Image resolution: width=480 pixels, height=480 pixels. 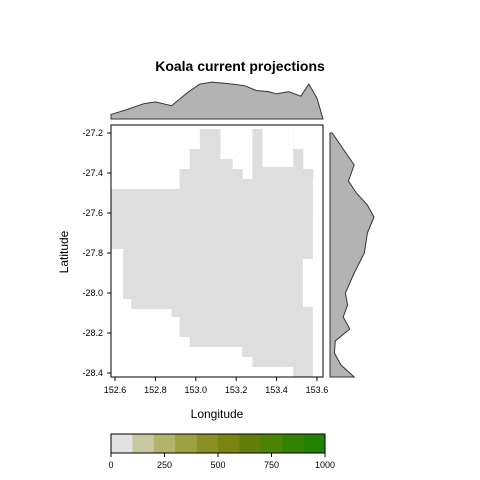 What do you see at coordinates (240, 66) in the screenshot?
I see `chart-title: Koala current projections` at bounding box center [240, 66].